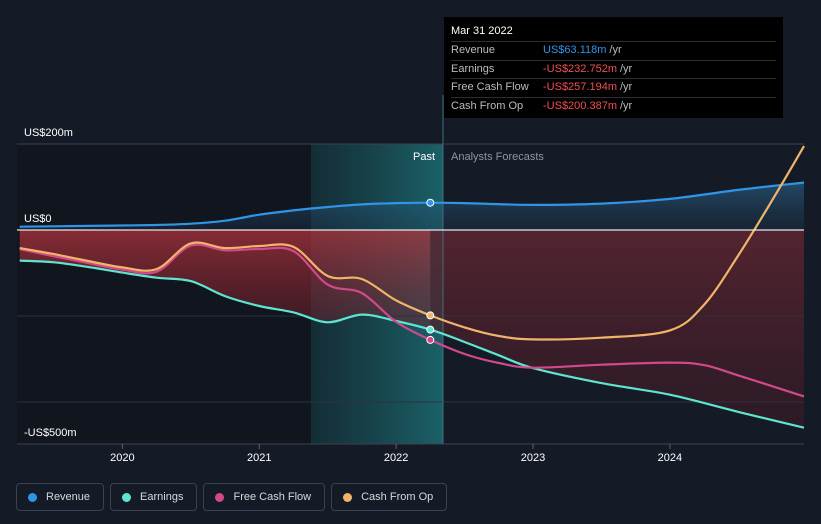 The height and width of the screenshot is (524, 821). I want to click on y-tick-label-zero: US$0, so click(38, 219).